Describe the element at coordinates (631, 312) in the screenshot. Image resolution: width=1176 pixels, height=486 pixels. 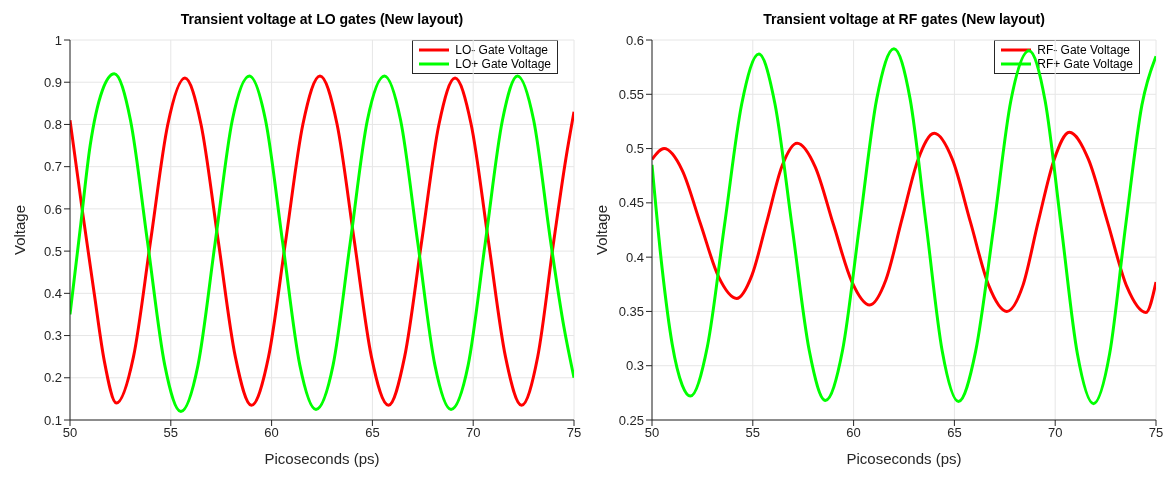
I see `y-tick-label: 0.35` at that location.